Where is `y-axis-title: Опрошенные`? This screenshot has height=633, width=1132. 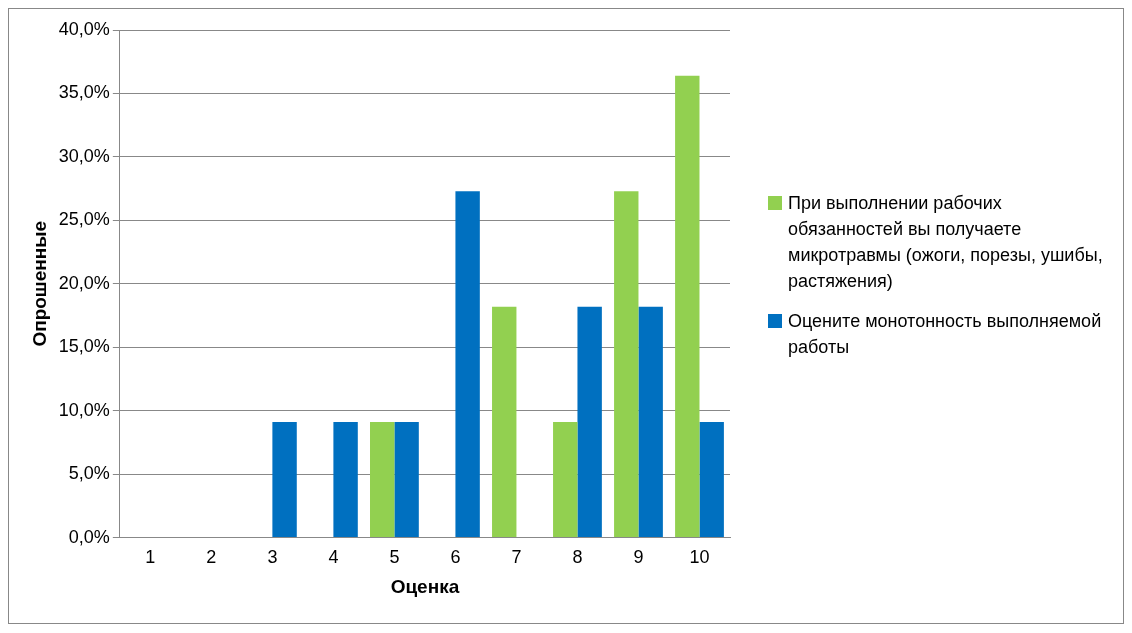 y-axis-title: Опрошенные is located at coordinates (39, 283).